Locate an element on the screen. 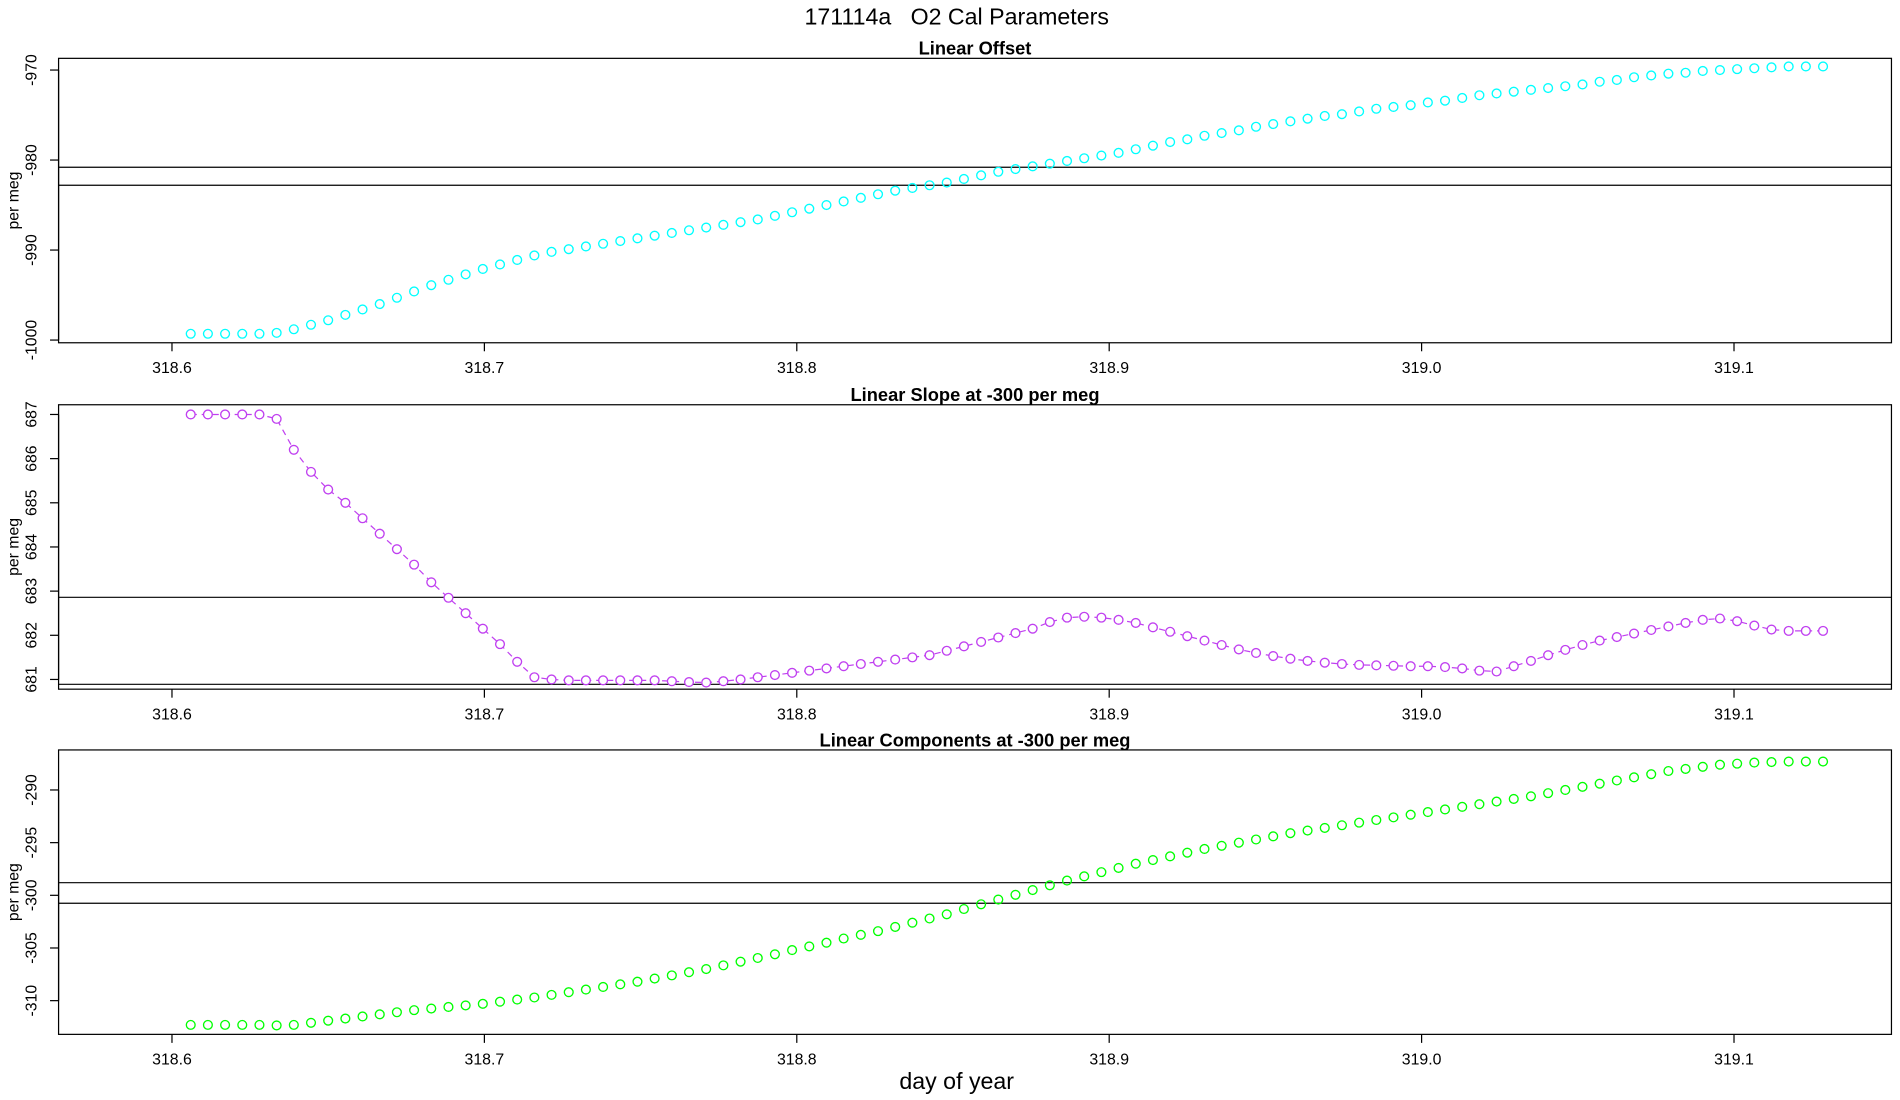 Image resolution: width=1900 pixels, height=1100 pixels. panel-title: Linear Slope at -300 per meg is located at coordinates (975, 394).